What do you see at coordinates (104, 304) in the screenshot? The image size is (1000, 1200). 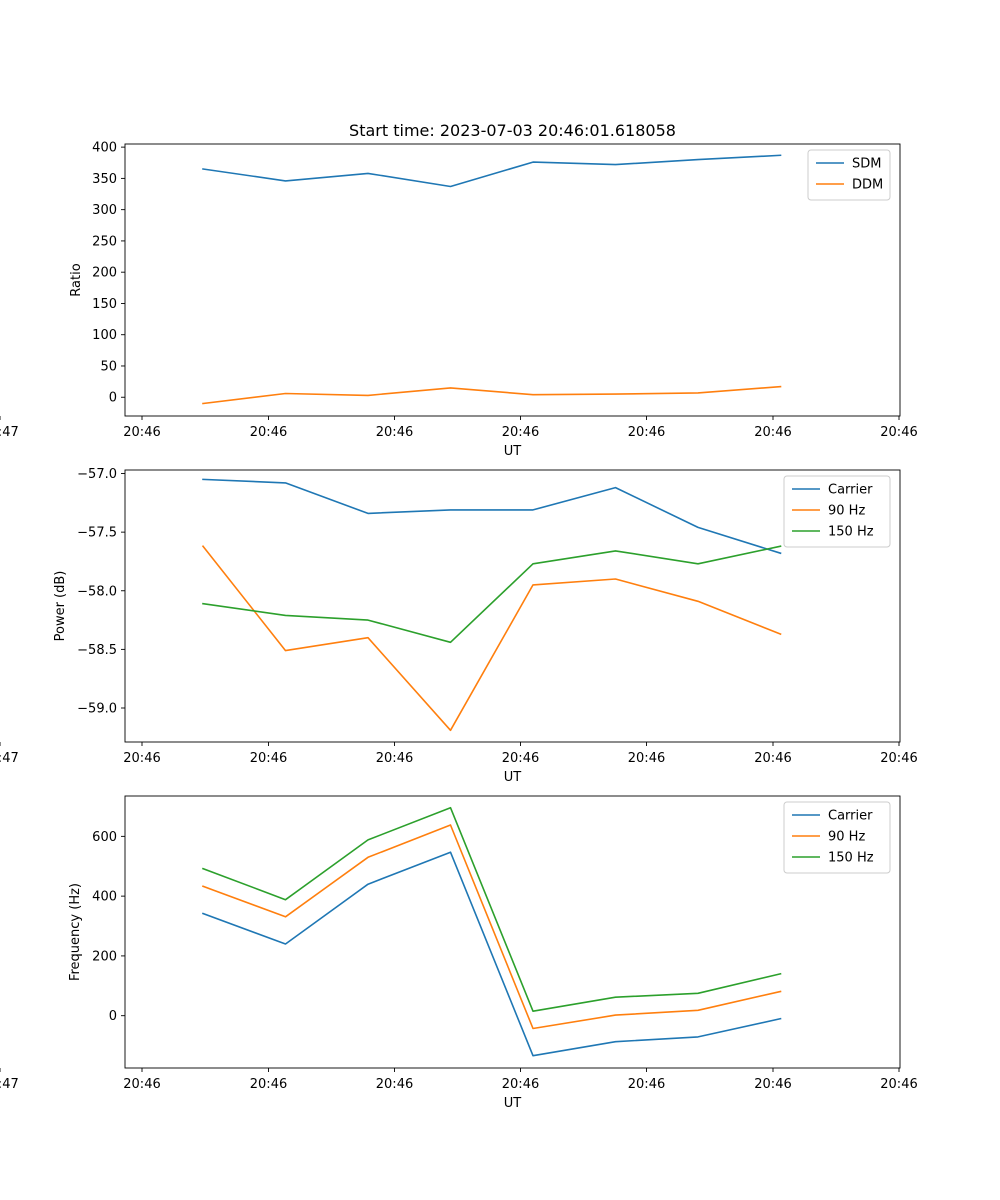 I see `y-tick-label: 150` at bounding box center [104, 304].